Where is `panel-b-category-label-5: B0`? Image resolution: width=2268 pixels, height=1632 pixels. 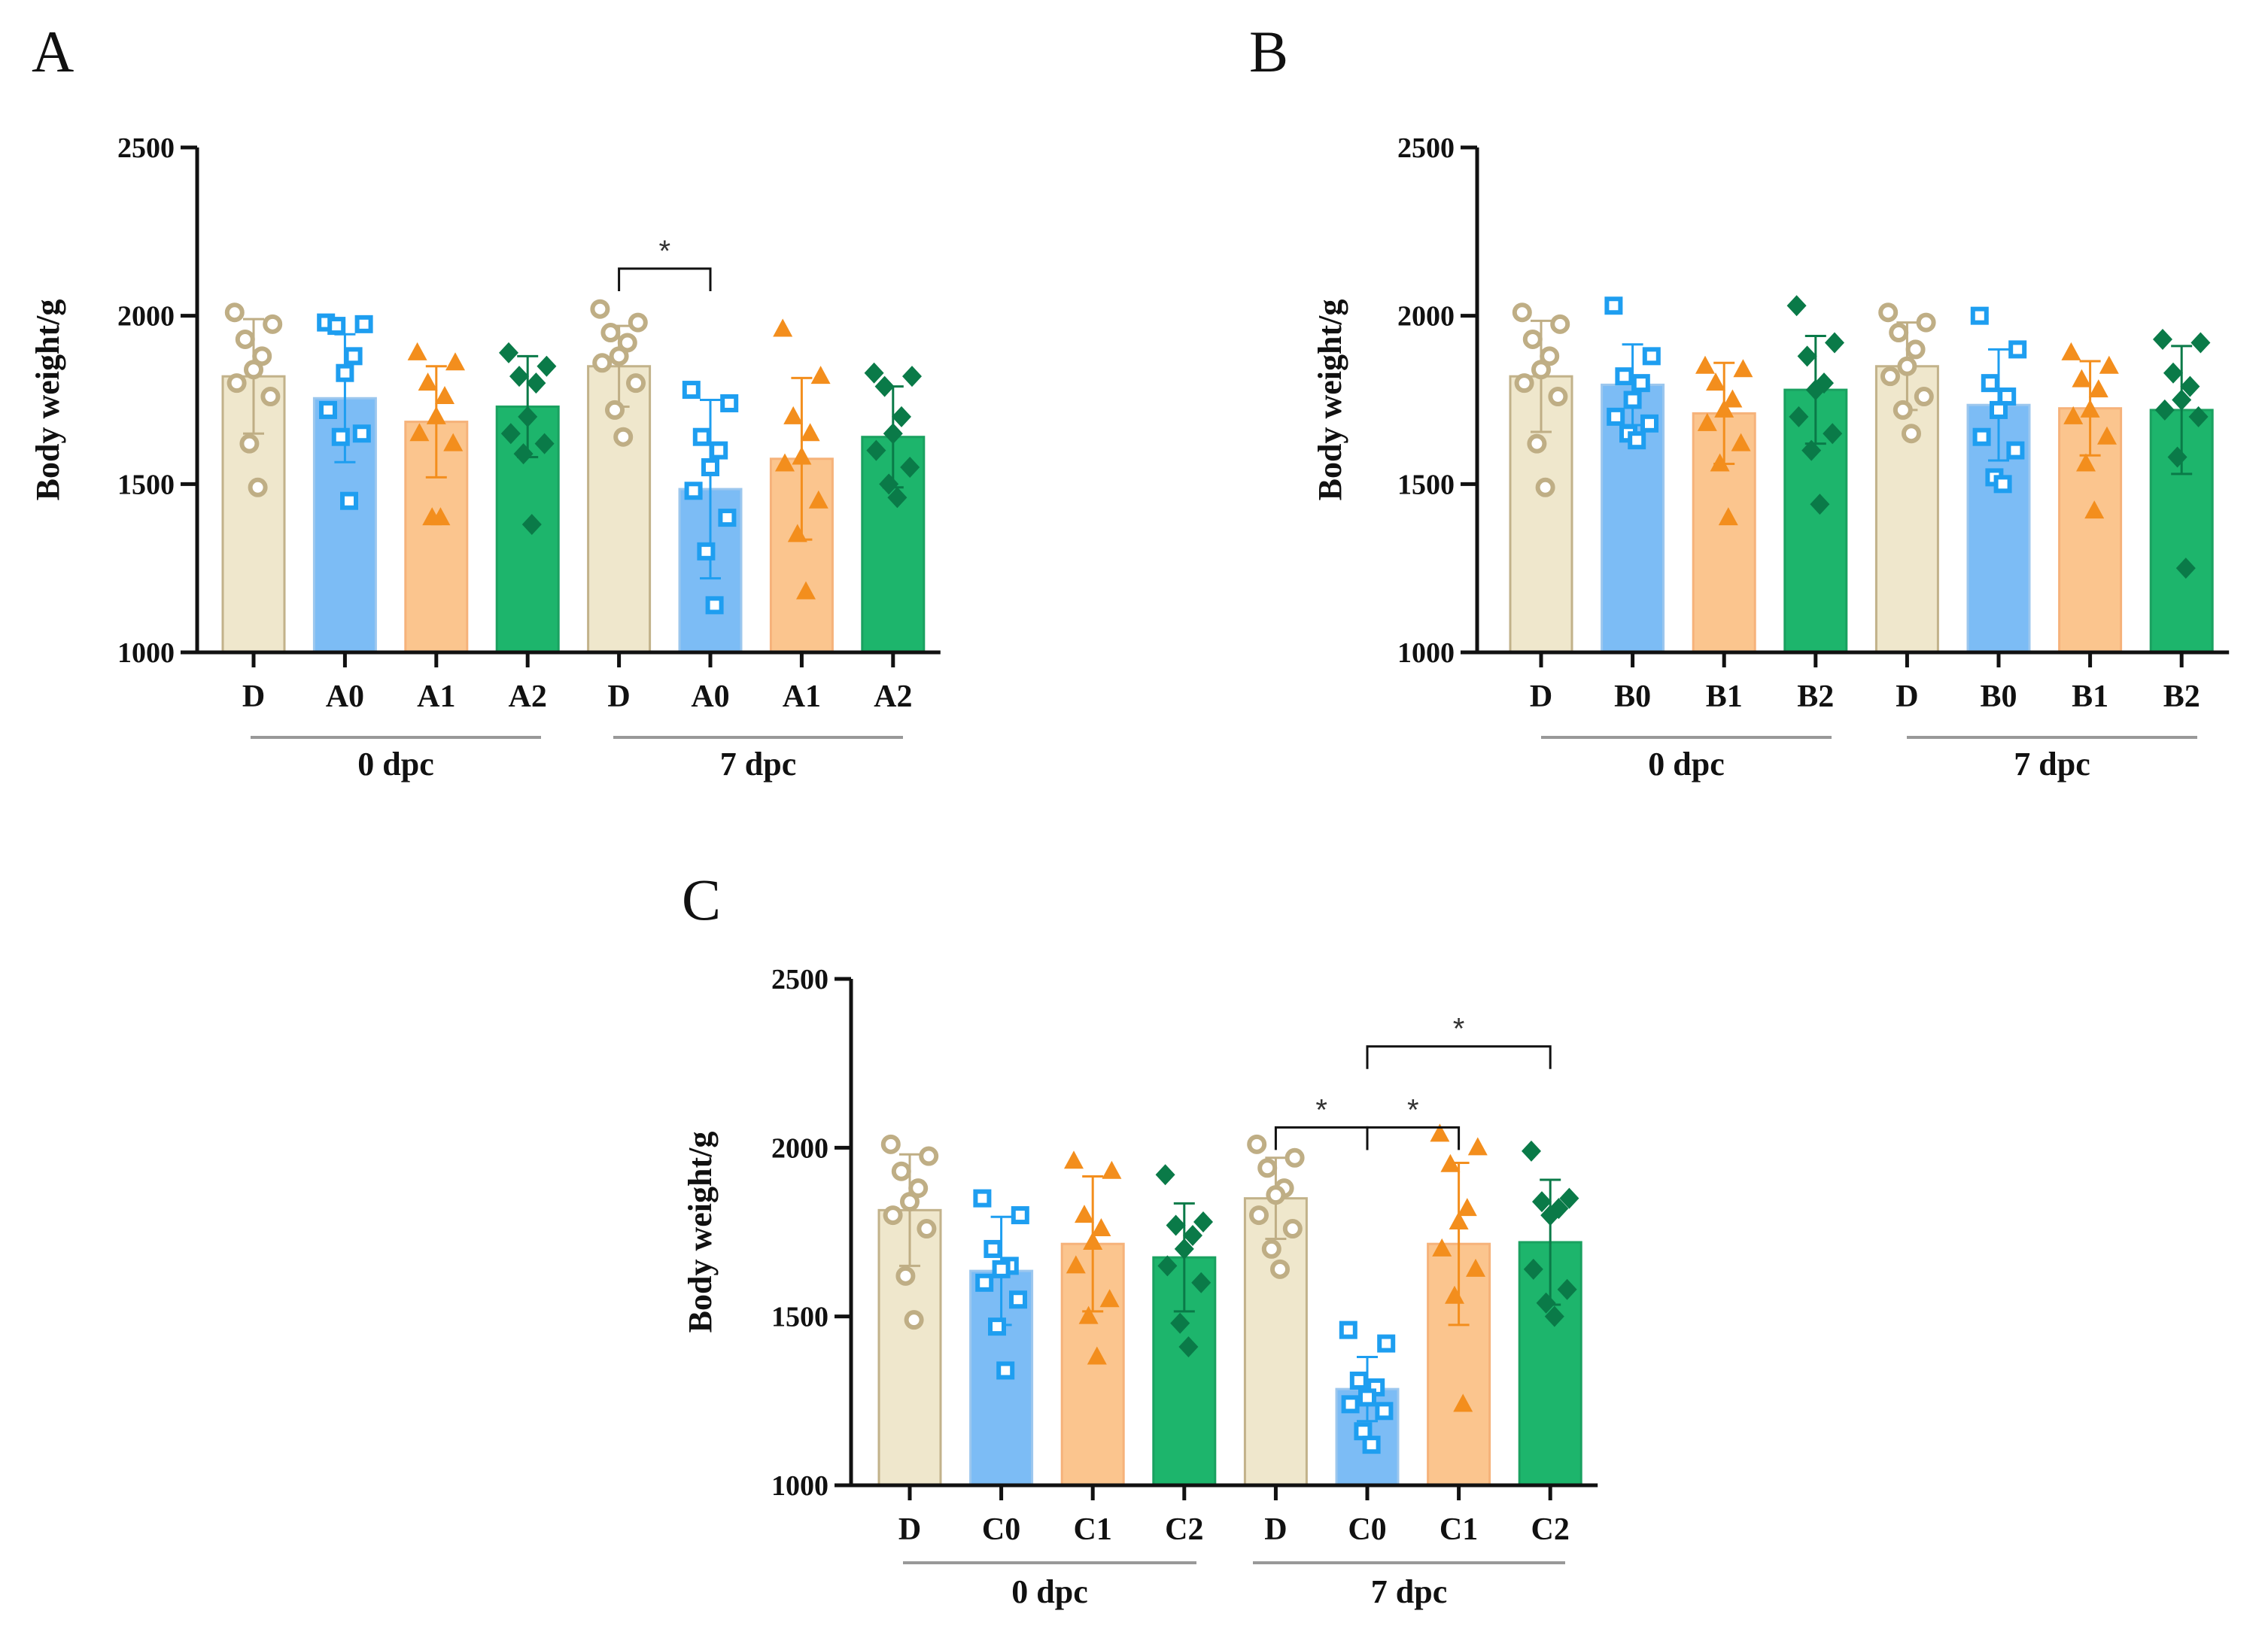 panel-b-category-label-5: B0 is located at coordinates (1999, 696).